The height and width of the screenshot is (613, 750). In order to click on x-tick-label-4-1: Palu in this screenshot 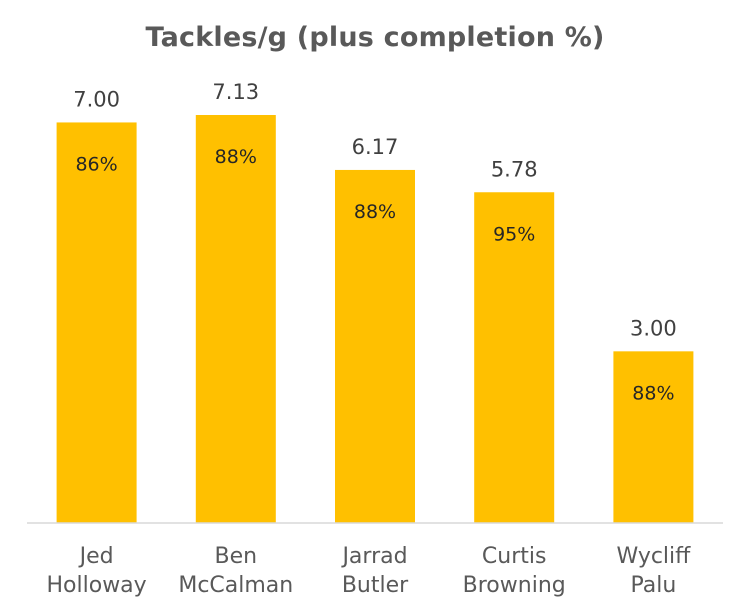, I will do `click(653, 585)`.